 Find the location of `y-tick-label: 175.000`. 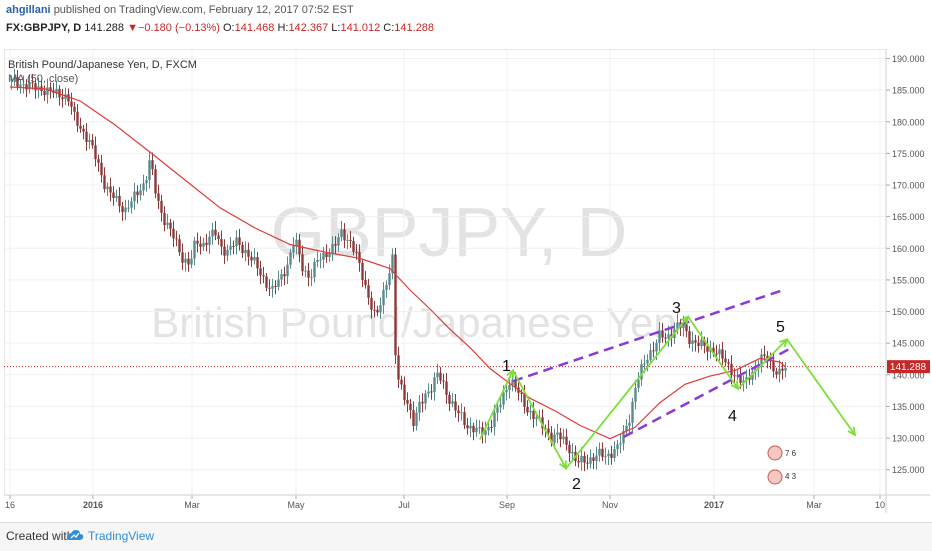

y-tick-label: 175.000 is located at coordinates (908, 154).